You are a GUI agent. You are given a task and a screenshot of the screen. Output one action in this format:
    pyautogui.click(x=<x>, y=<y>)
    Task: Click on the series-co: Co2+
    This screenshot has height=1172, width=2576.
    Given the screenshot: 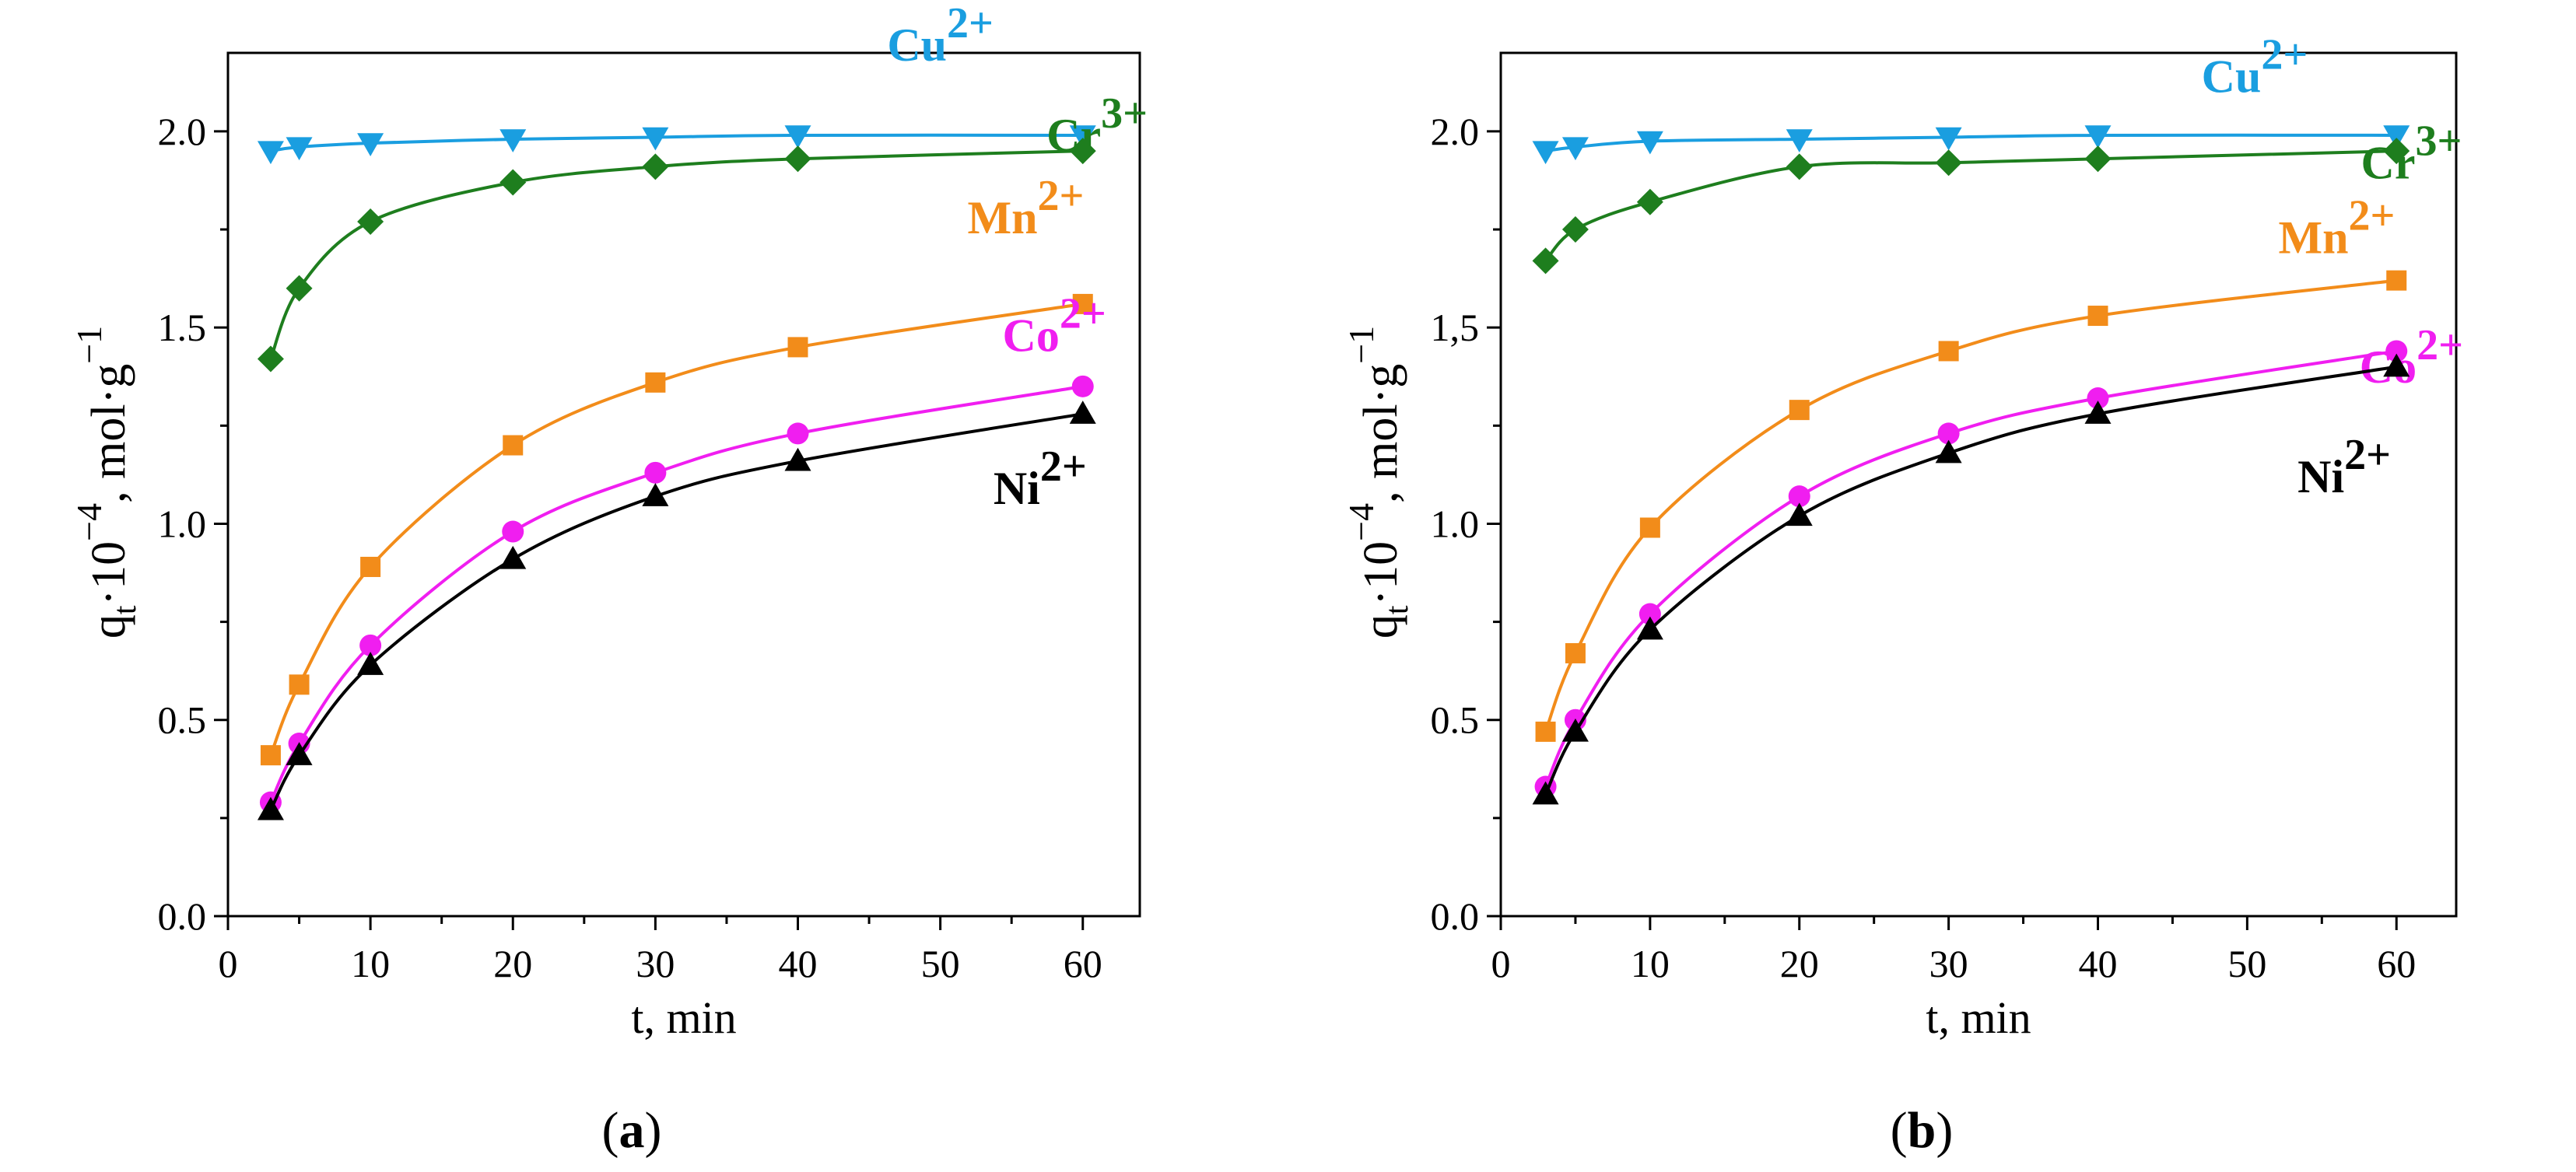 What is the action you would take?
    pyautogui.click(x=1998, y=559)
    